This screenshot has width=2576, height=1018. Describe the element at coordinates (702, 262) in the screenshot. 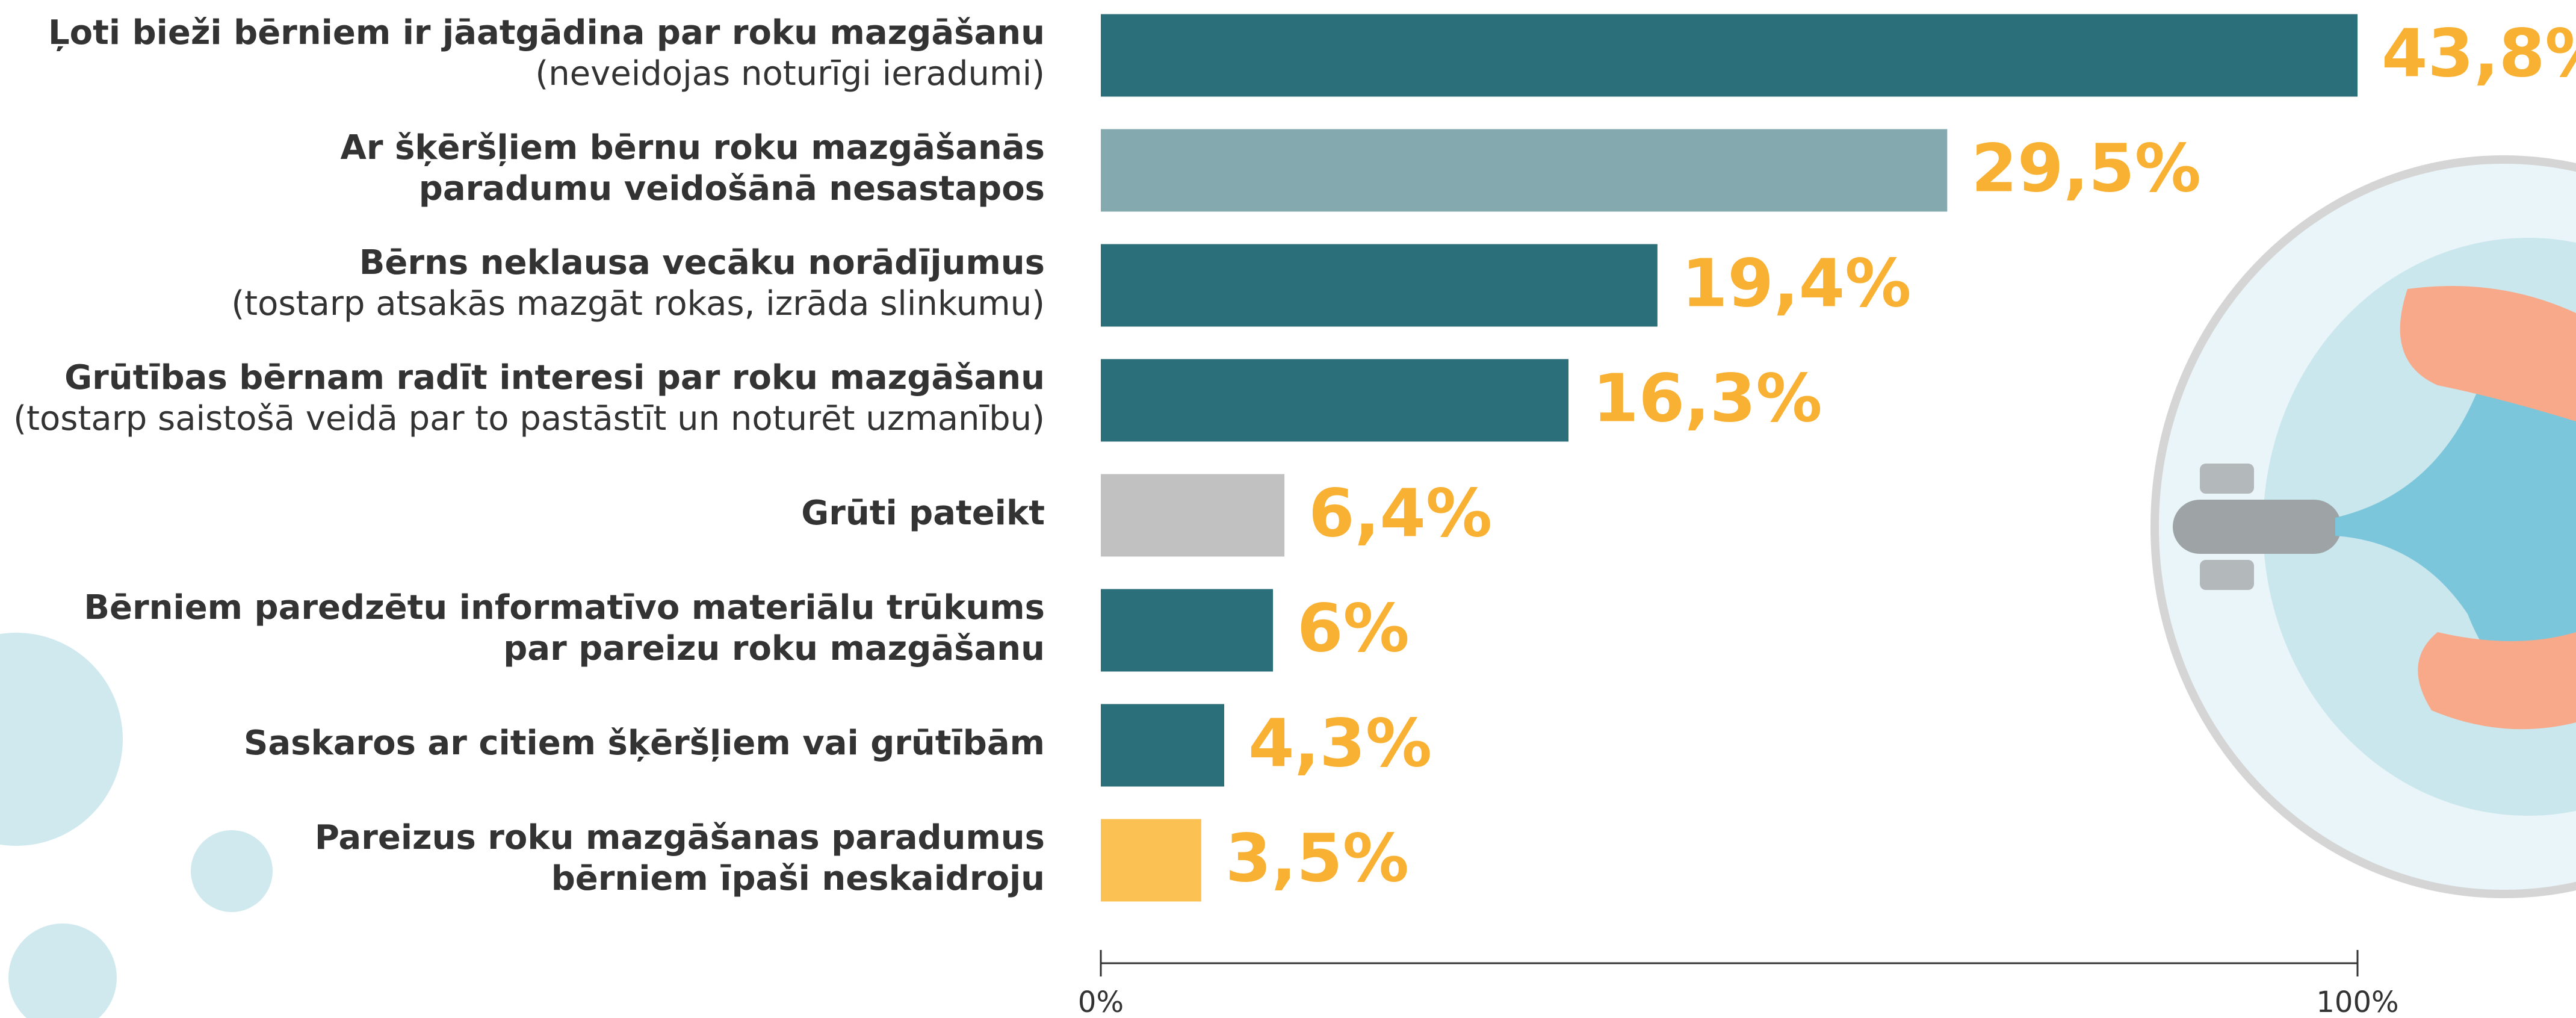

I see `category-label: Bērns neklausa vecāku norādījumus` at that location.